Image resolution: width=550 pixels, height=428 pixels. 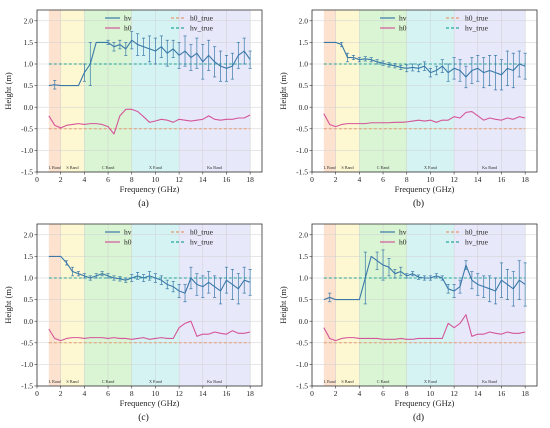 I want to click on panel-label: (b), so click(x=418, y=203).